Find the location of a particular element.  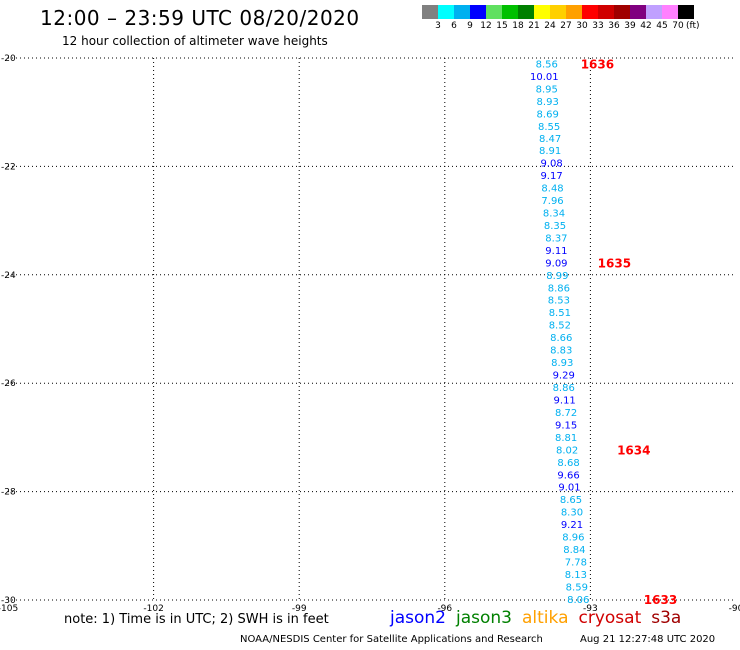

x-tick-label: -99 is located at coordinates (299, 609).